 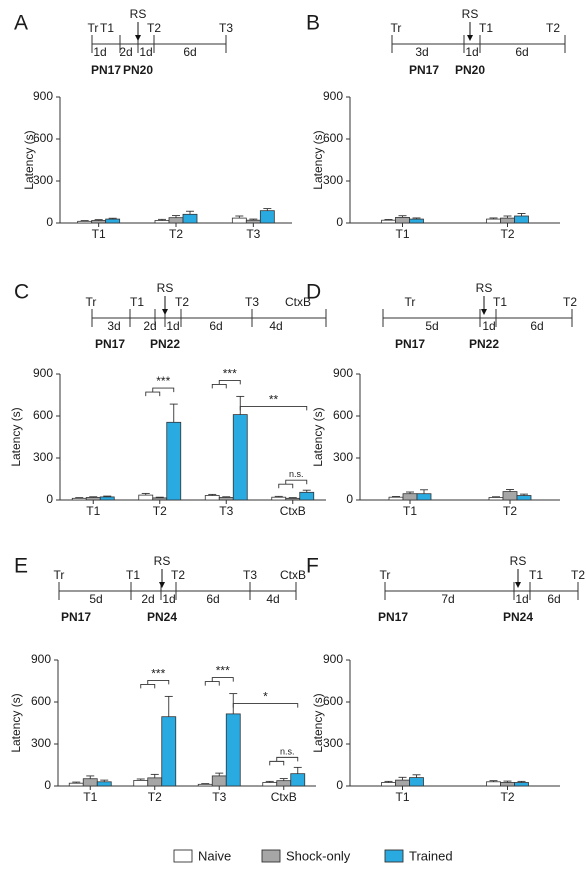 What do you see at coordinates (447, 599) in the screenshot?
I see `timeline-interval: 7d` at bounding box center [447, 599].